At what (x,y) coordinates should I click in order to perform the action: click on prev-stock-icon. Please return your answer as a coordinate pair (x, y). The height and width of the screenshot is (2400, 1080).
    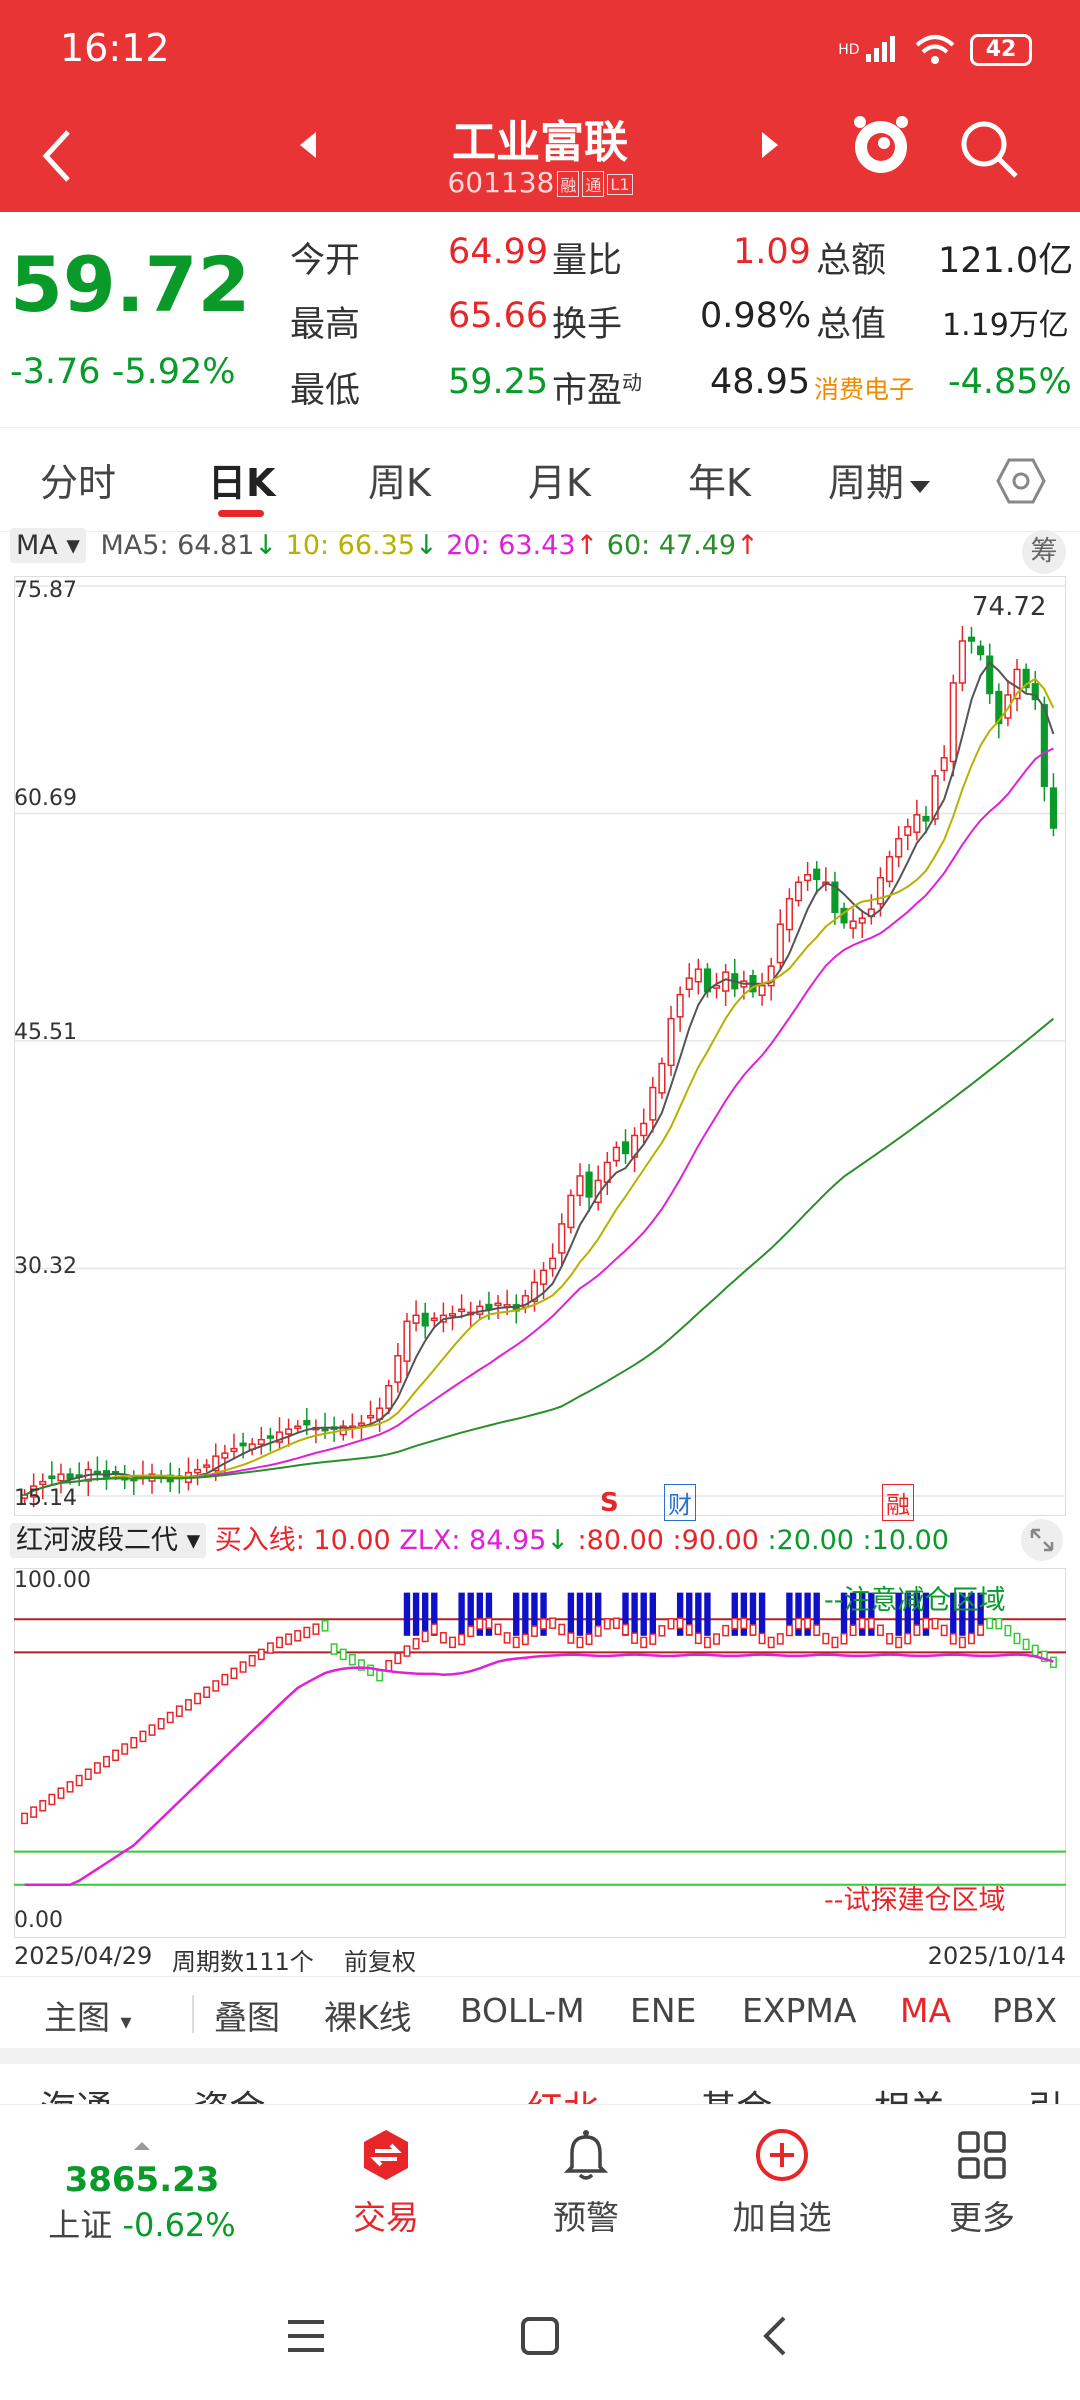
    Looking at the image, I should click on (308, 145).